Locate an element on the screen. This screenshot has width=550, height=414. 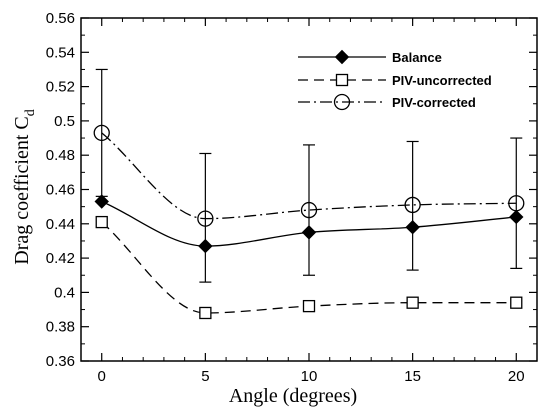
y-tick-label: 0.42 is located at coordinates (60, 258).